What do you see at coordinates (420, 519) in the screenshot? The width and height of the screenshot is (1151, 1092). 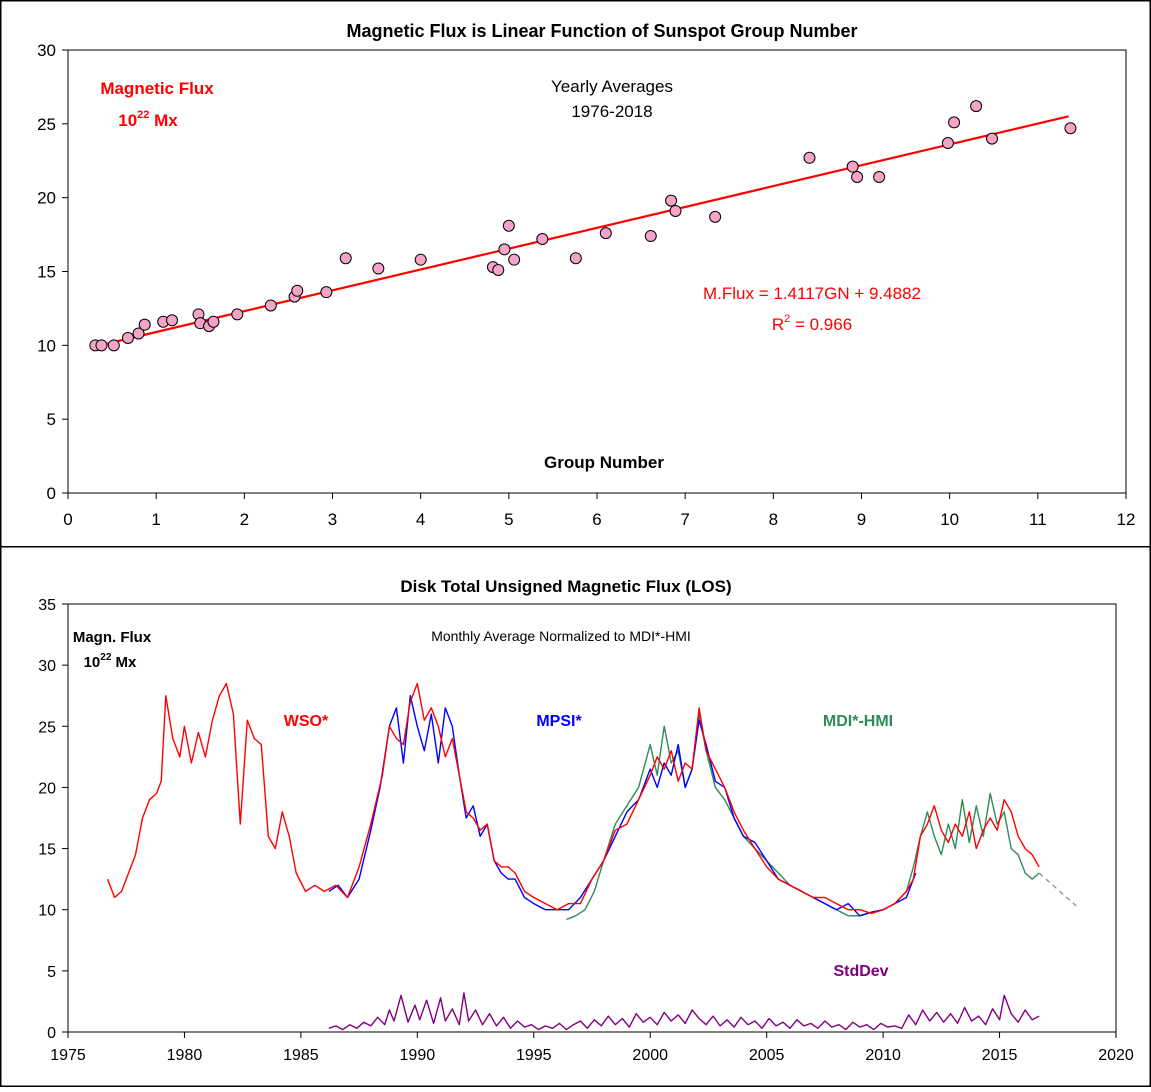 I see `chart1-xtick-label-4: 4` at bounding box center [420, 519].